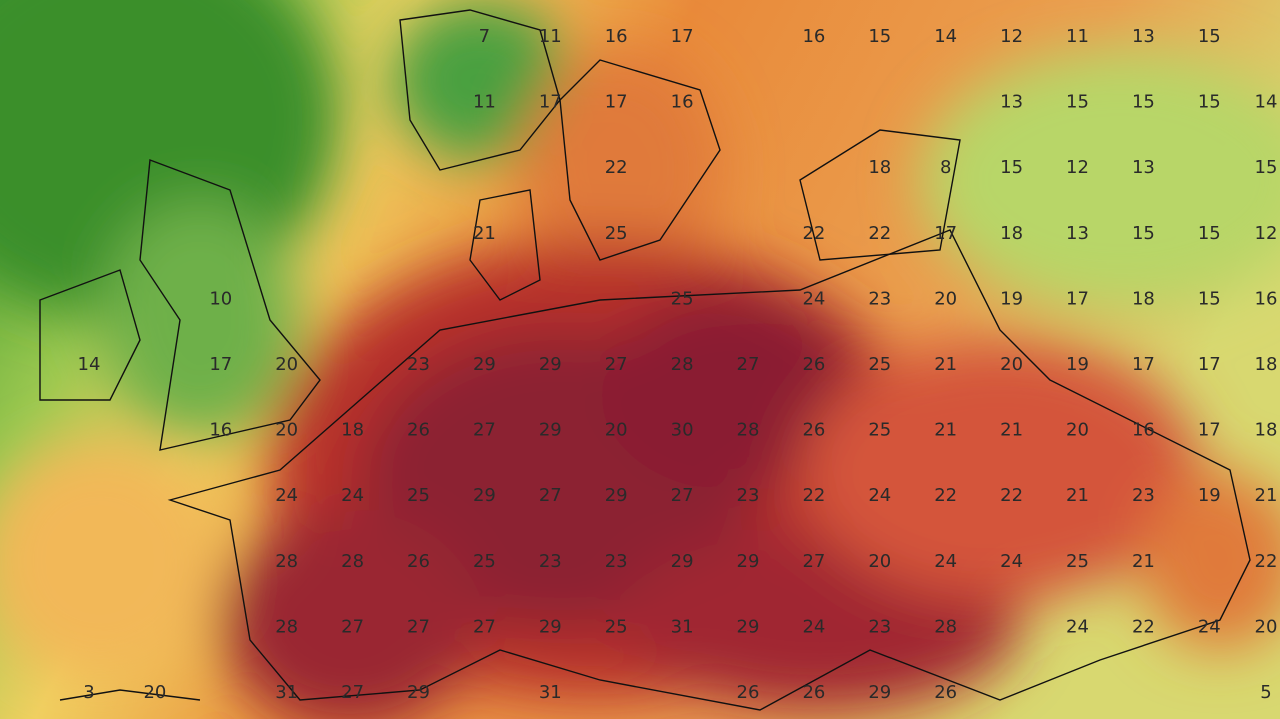  What do you see at coordinates (1077, 167) in the screenshot?
I see `temperature-label: 12` at bounding box center [1077, 167].